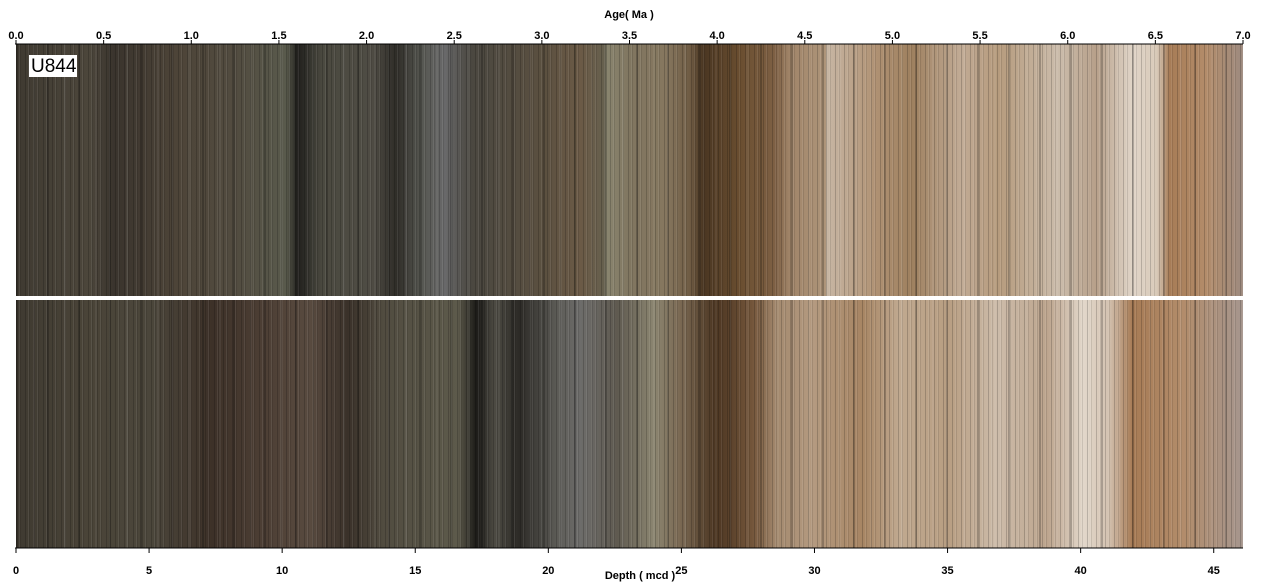  I want to click on x-tick-label: 5.0, so click(892, 36).